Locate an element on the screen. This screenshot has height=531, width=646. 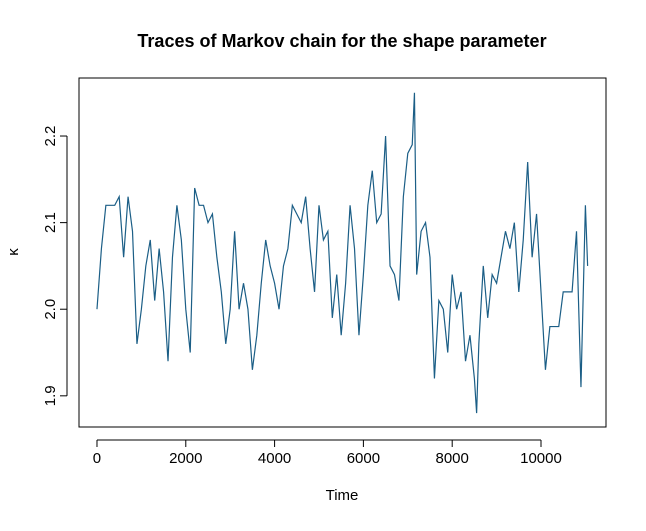
y-tick-label: 2.1 is located at coordinates (50, 222).